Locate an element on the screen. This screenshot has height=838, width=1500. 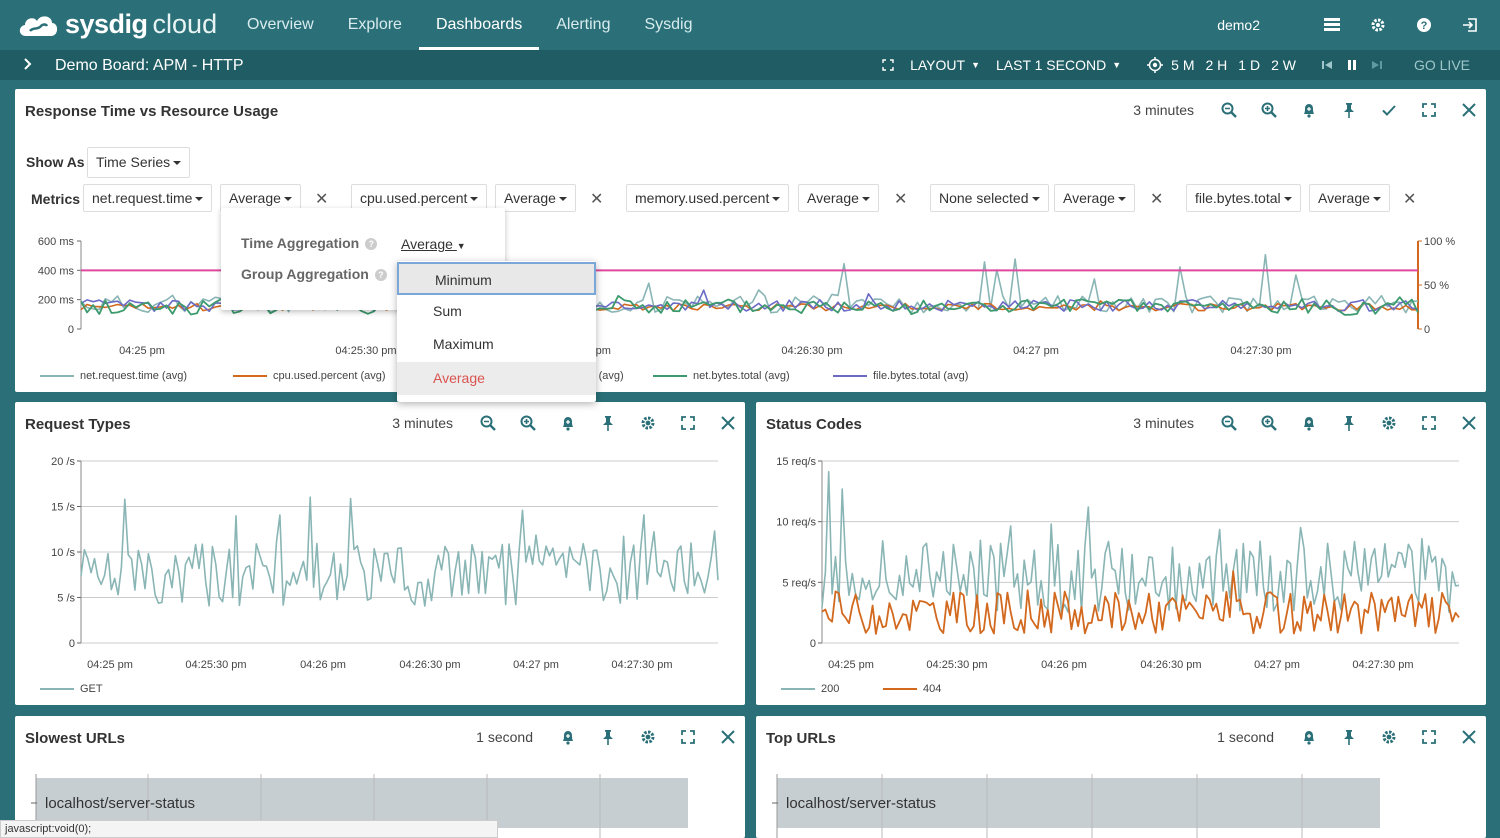
agg-dropdown-3: Average is located at coordinates (838, 198).